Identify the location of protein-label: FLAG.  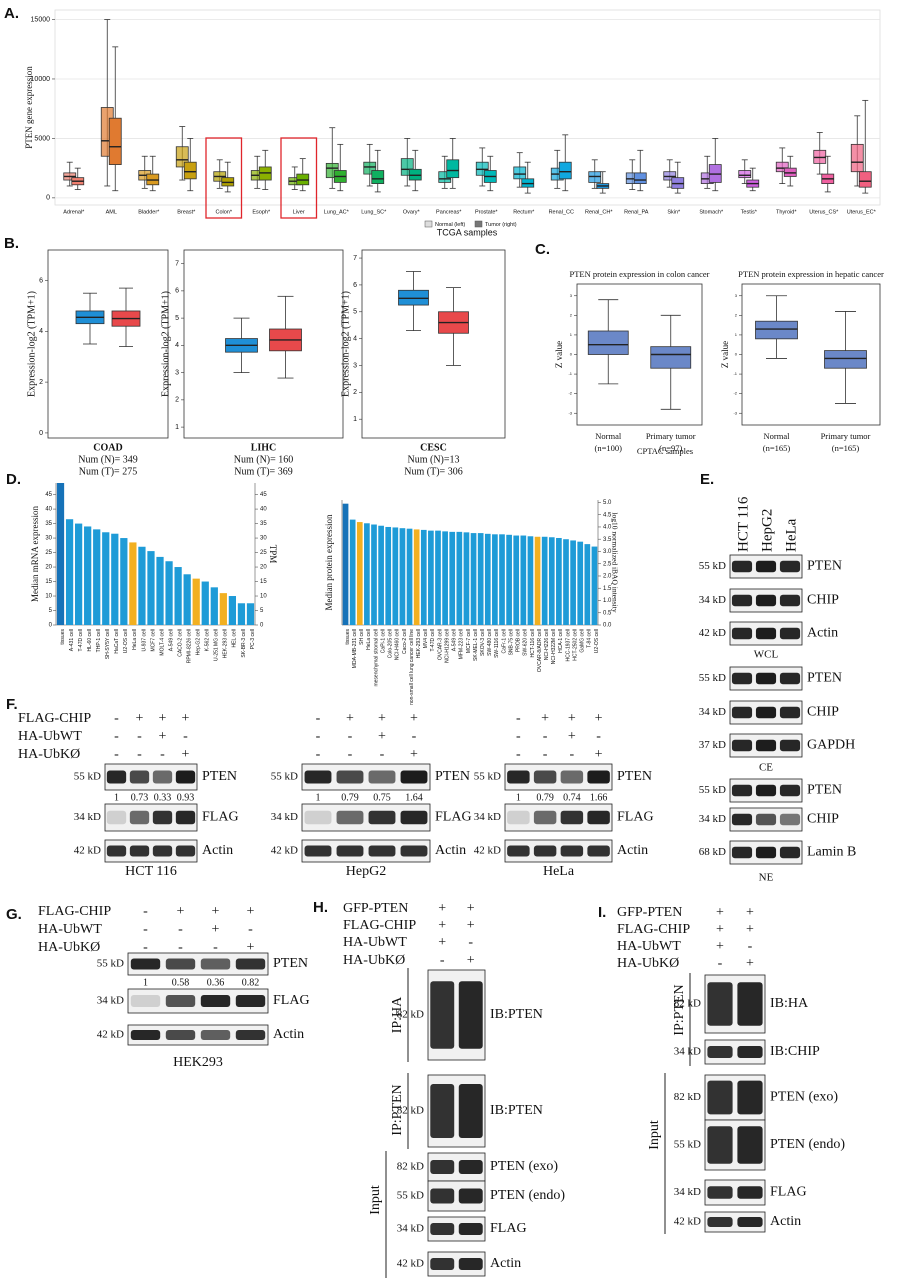
(788, 1192).